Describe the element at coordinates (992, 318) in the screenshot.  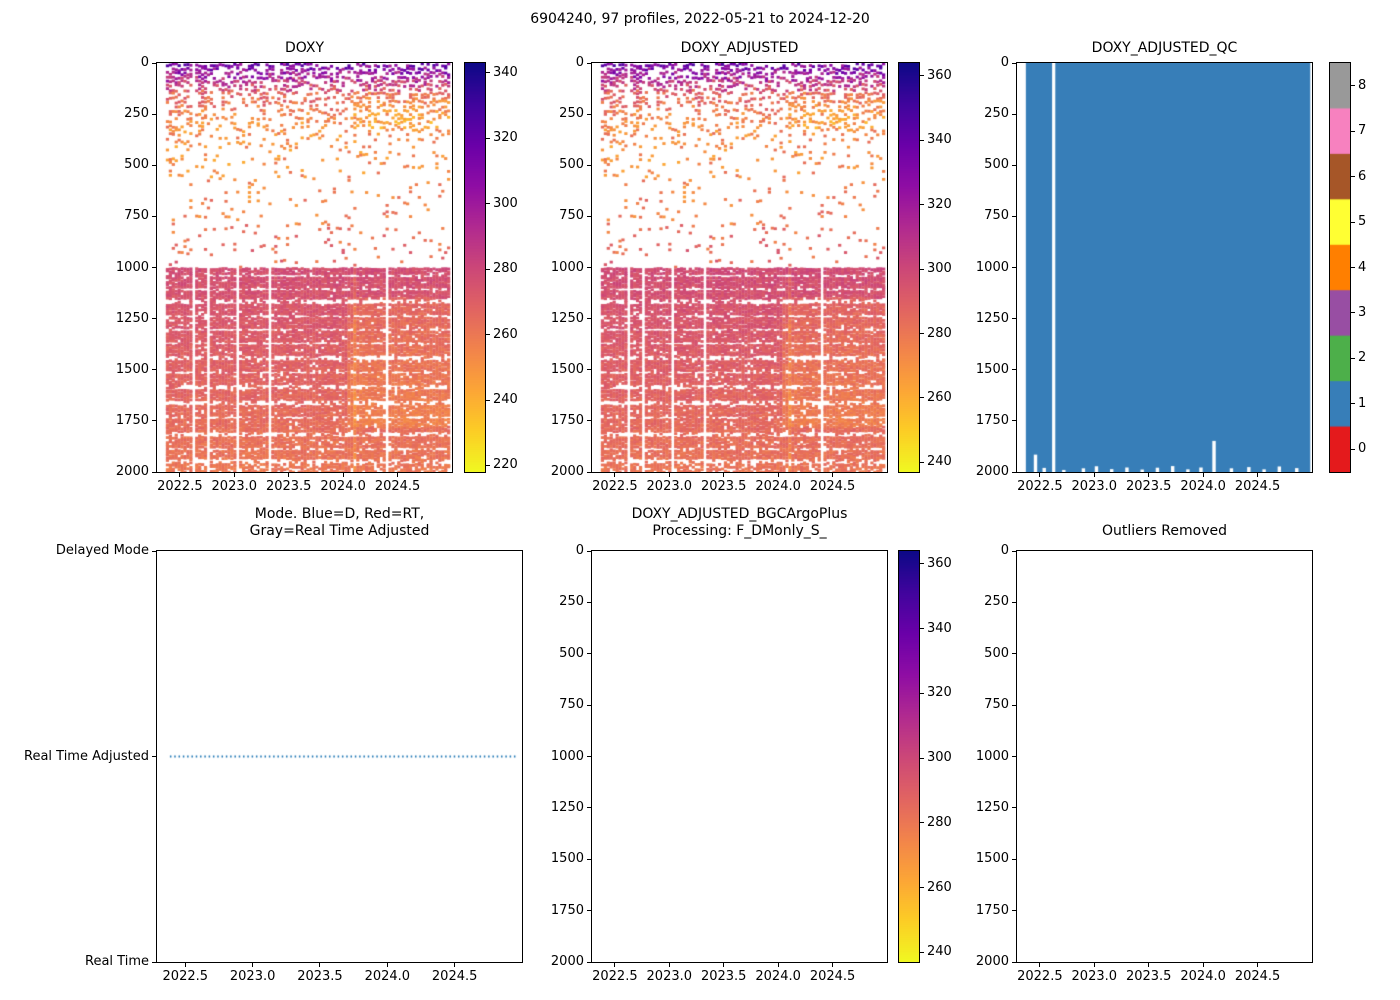
I see `y-tick-label: 1250` at that location.